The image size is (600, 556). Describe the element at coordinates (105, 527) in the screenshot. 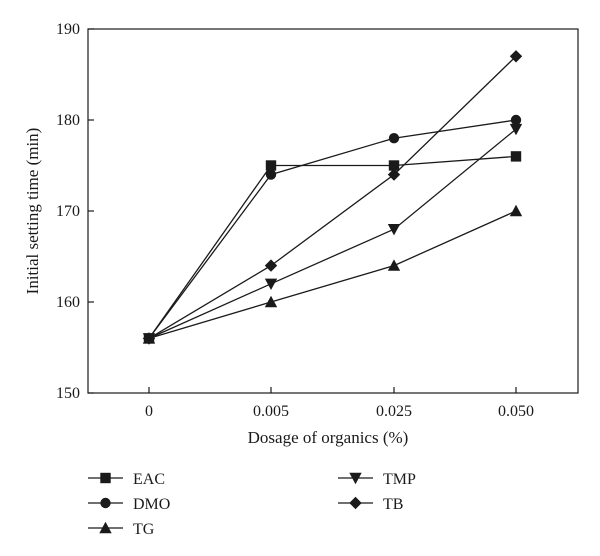

I see `legend-marker-tg` at that location.